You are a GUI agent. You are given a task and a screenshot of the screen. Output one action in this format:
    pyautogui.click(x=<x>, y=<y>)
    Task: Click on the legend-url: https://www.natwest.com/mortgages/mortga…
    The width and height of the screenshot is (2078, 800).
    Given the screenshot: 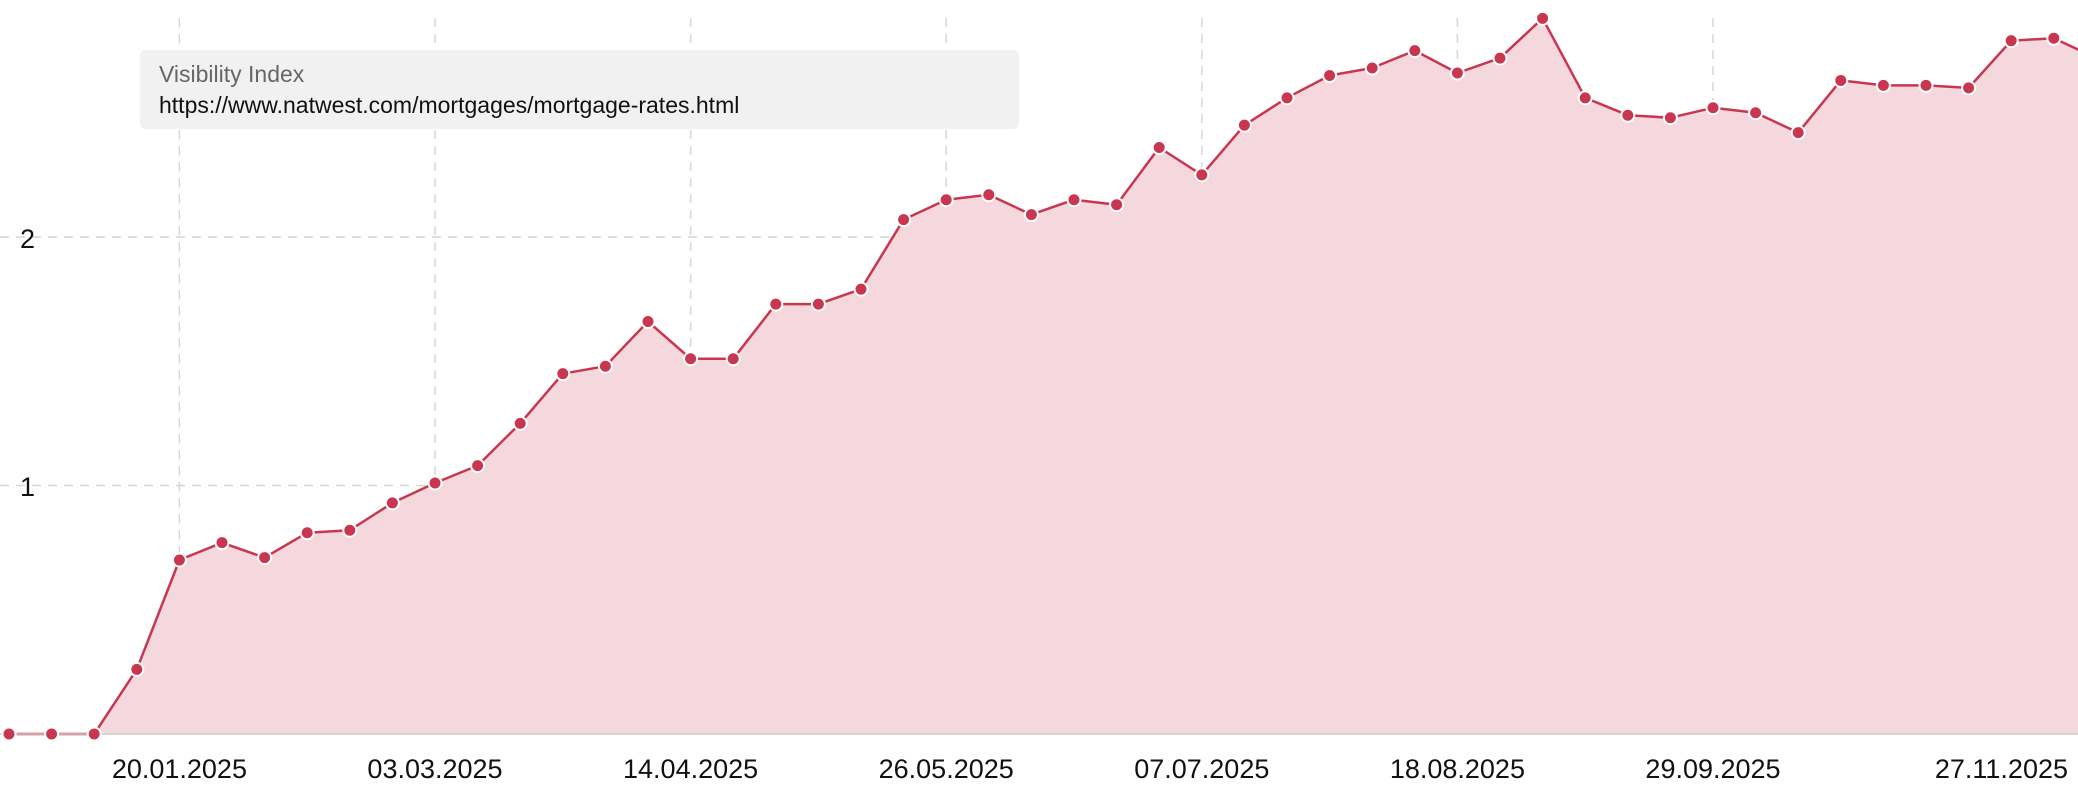 What is the action you would take?
    pyautogui.click(x=449, y=105)
    